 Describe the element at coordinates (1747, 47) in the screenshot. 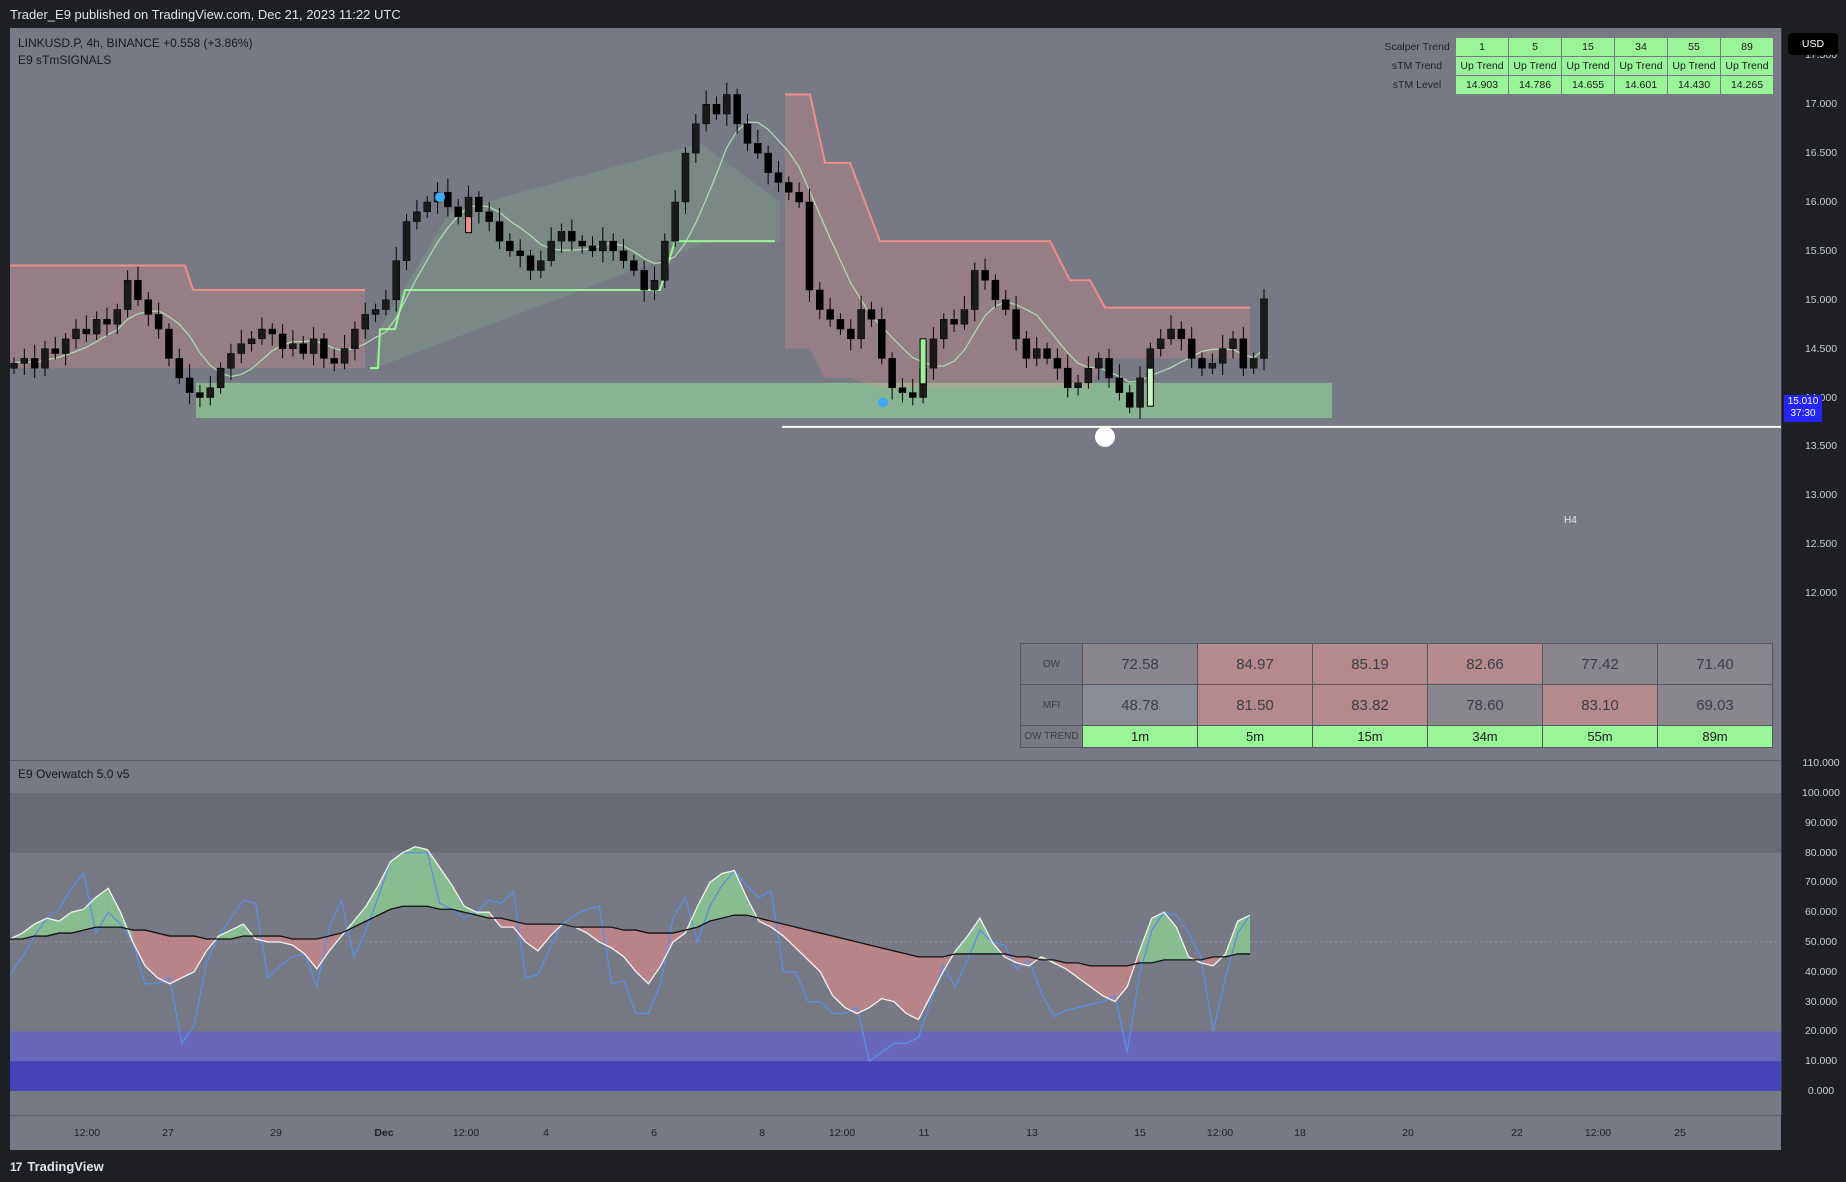

I see `scalper-header-cell: 89` at that location.